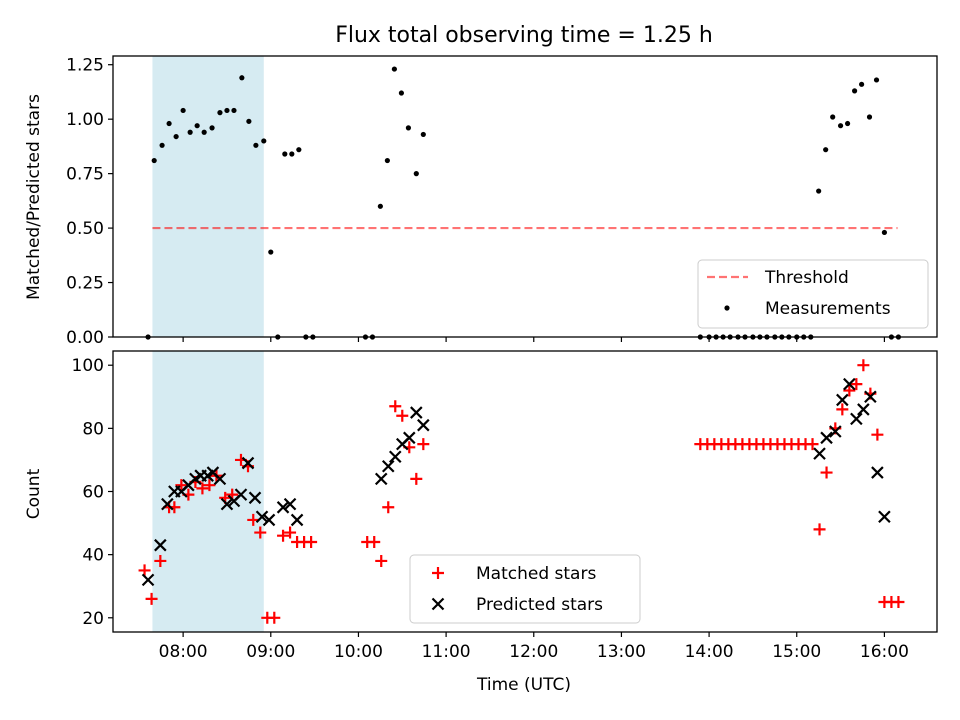 Image resolution: width=960 pixels, height=720 pixels. What do you see at coordinates (85, 120) in the screenshot?
I see `top-y-tick-label: 1.00` at bounding box center [85, 120].